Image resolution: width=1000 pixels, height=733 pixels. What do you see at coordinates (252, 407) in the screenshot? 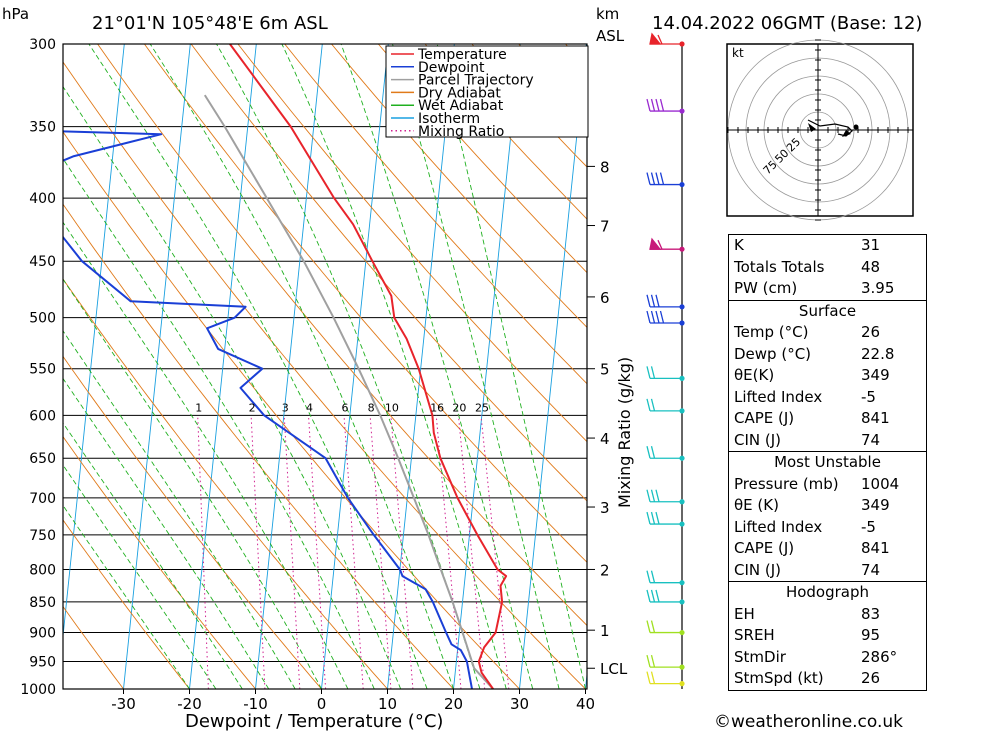
I see `mixing-ratio-label: 2` at bounding box center [252, 407].